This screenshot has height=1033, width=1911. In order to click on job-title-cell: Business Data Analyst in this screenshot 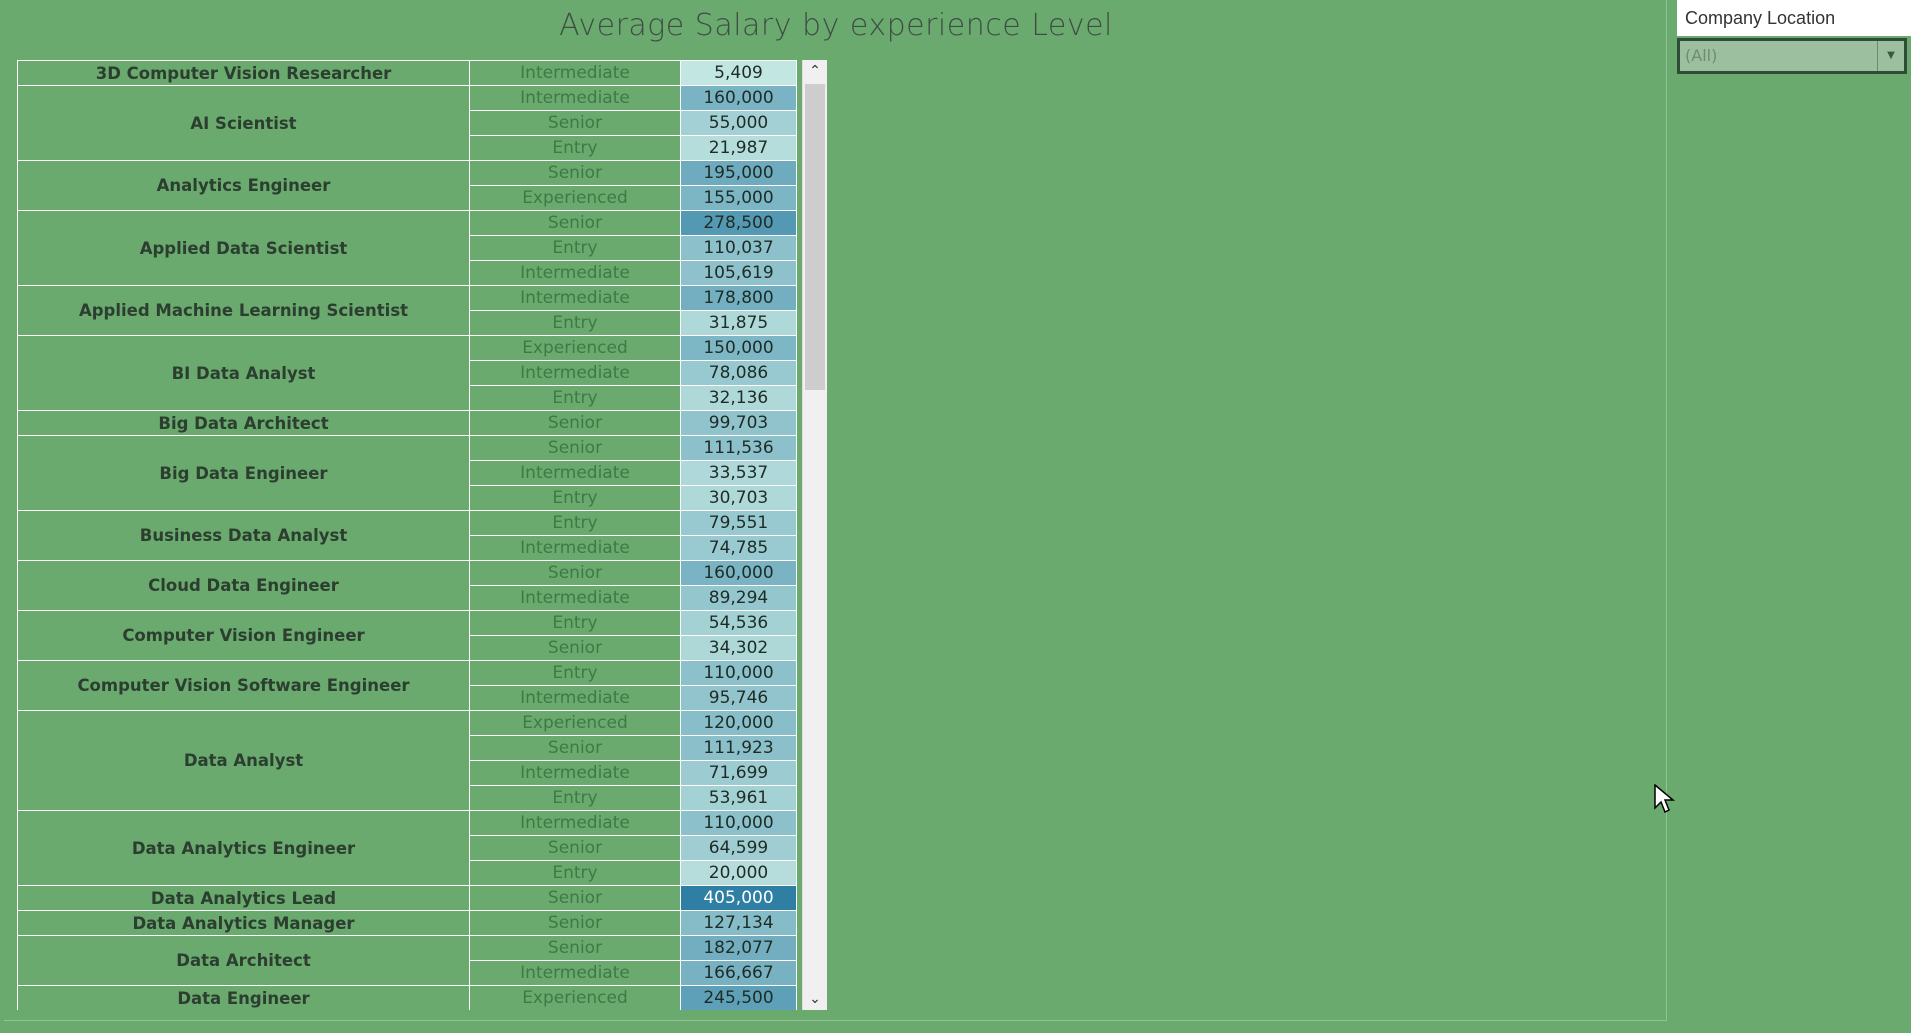, I will do `click(243, 535)`.